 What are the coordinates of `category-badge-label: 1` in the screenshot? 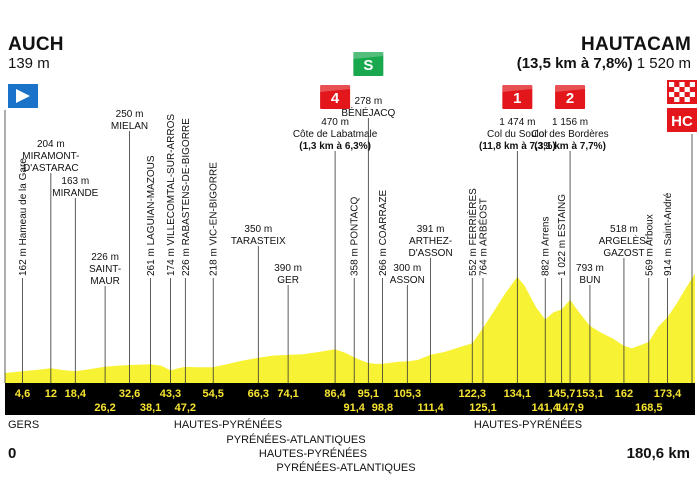 It's located at (517, 98).